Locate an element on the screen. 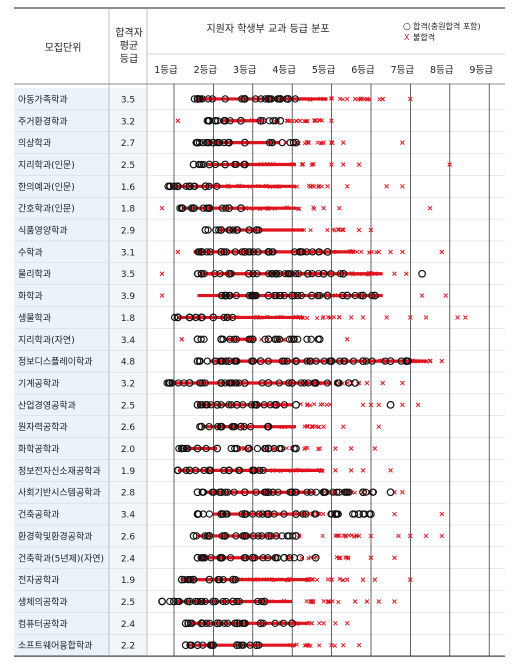 The height and width of the screenshot is (668, 512). avg-grade-value: 1.9 is located at coordinates (128, 581).